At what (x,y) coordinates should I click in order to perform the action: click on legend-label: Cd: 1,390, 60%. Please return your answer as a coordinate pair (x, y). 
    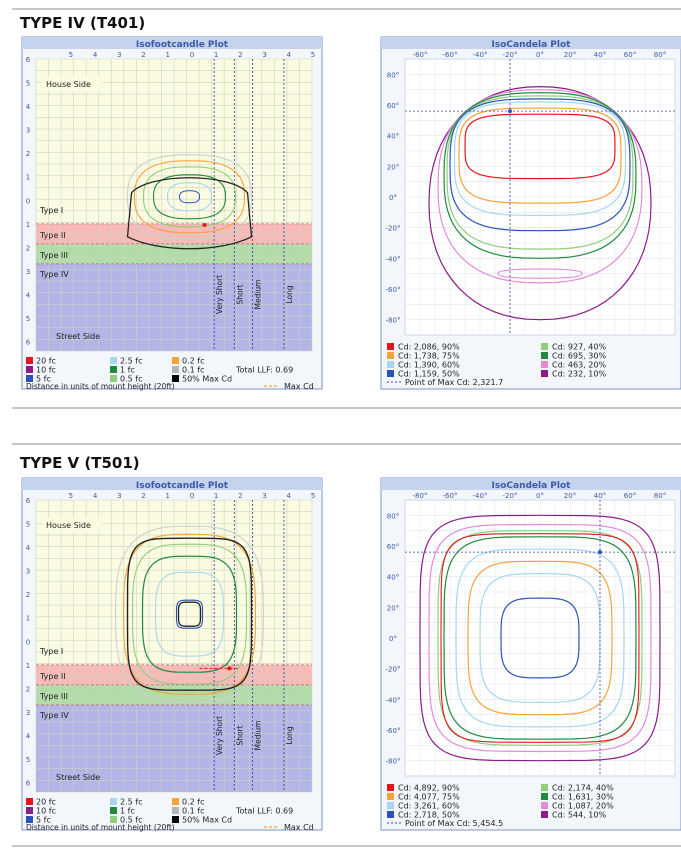
    Looking at the image, I should click on (429, 365).